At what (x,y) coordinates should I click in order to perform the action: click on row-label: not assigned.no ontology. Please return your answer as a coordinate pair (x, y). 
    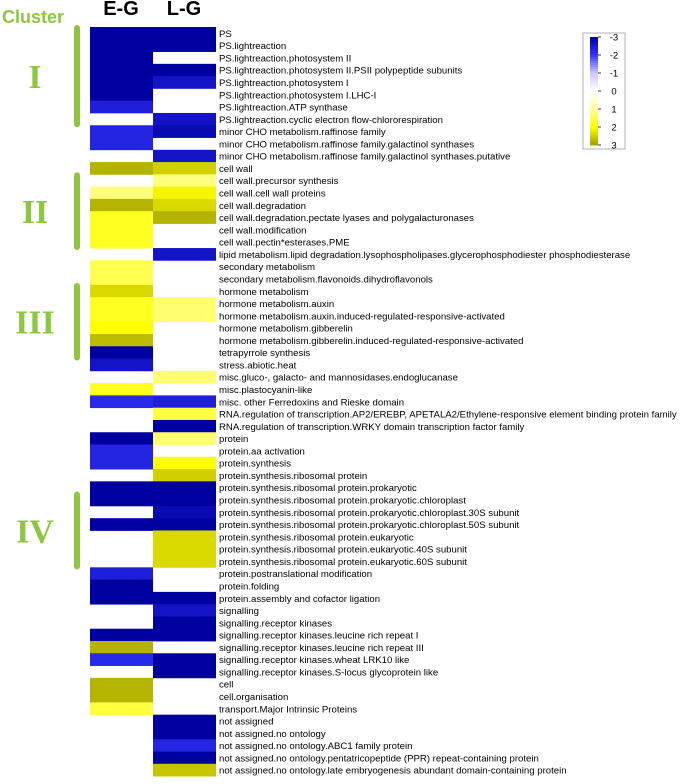
    Looking at the image, I should click on (272, 734).